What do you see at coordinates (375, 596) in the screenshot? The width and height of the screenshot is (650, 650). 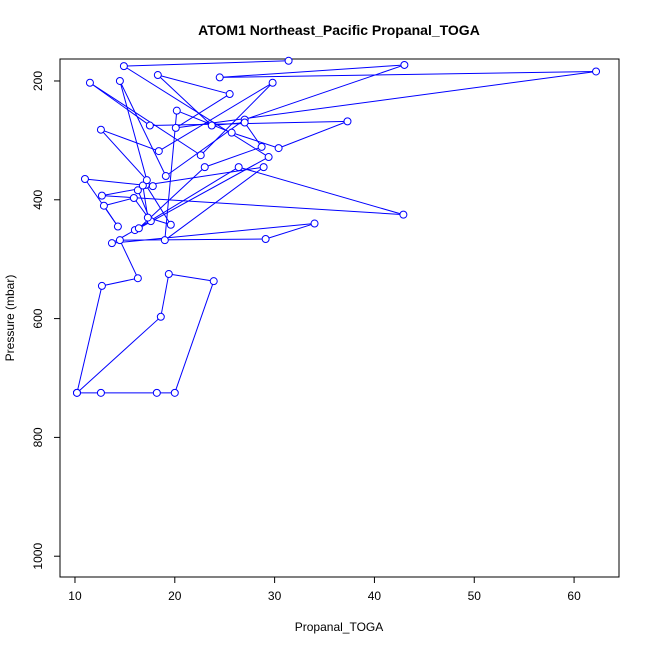 I see `x-tick-label: 40` at bounding box center [375, 596].